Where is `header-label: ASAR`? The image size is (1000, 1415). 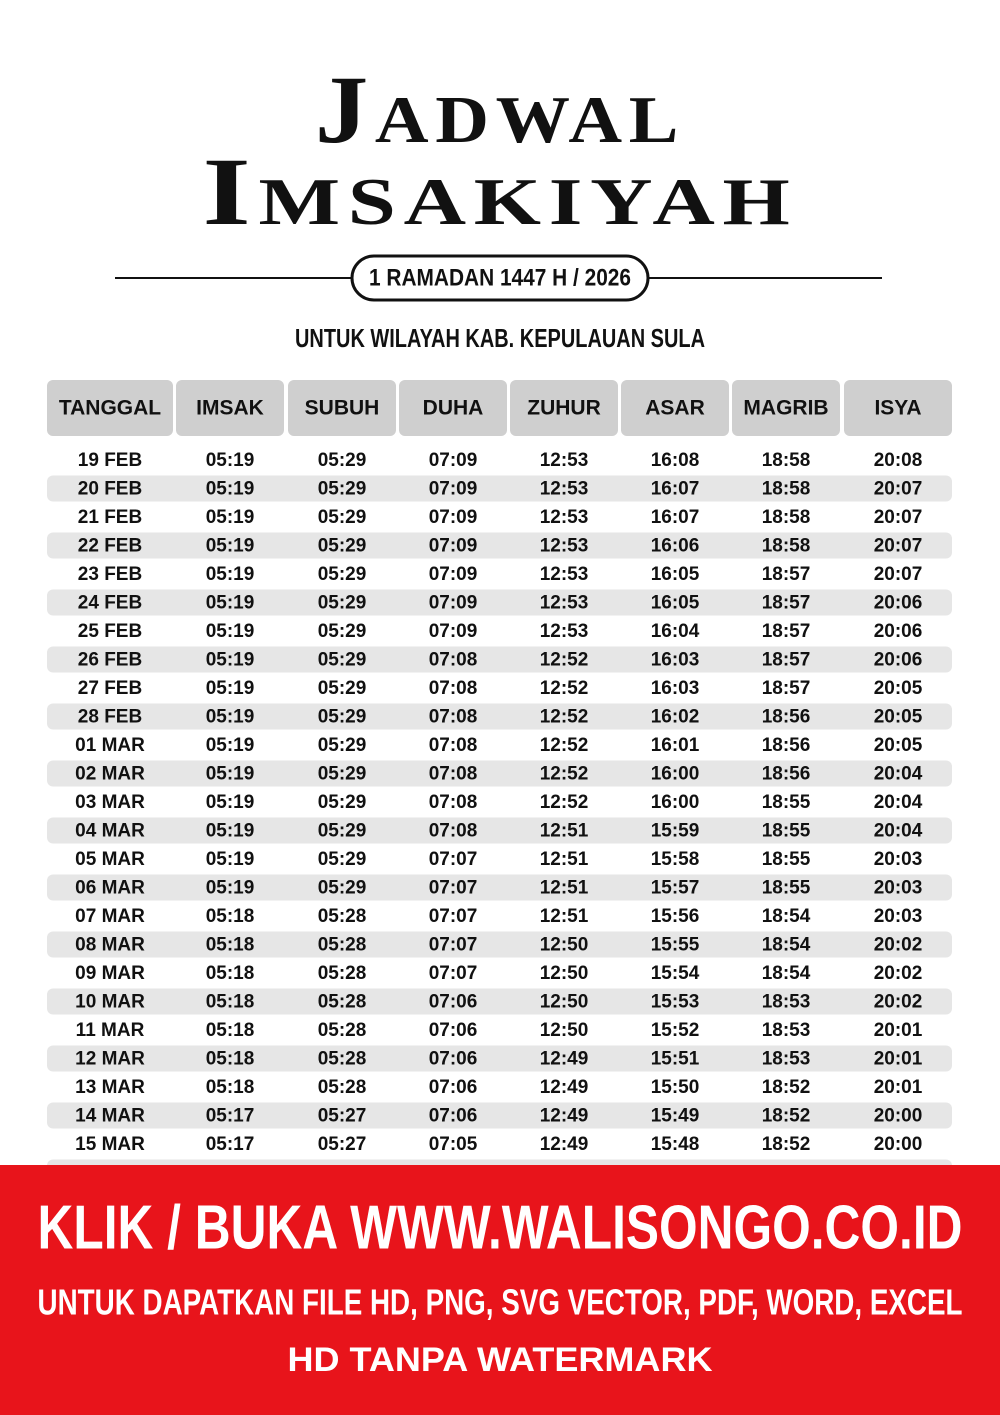
header-label: ASAR is located at coordinates (675, 408).